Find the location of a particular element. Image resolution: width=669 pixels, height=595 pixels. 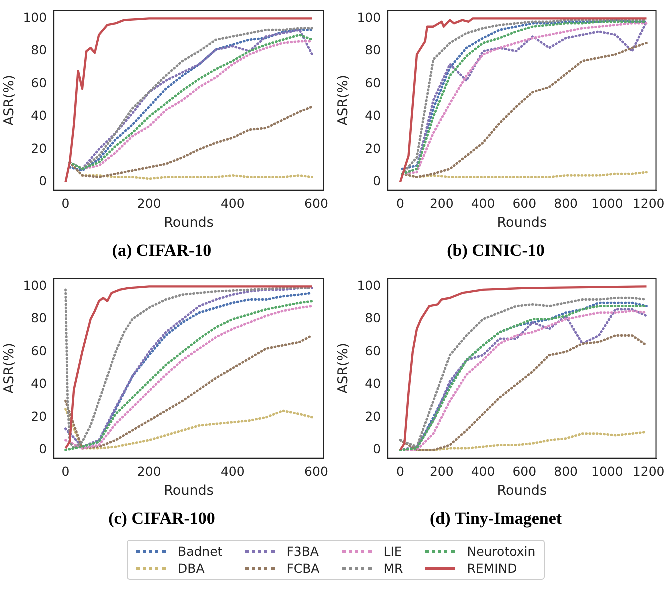

text: (d) Tiny-Imagenet is located at coordinates (496, 518).